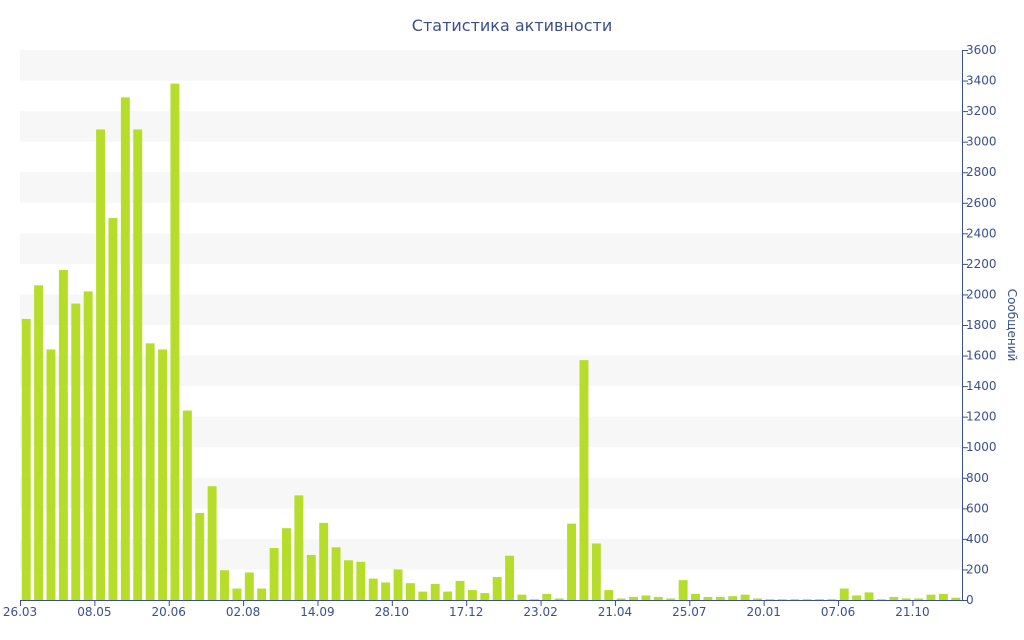 Image resolution: width=1024 pixels, height=640 pixels. I want to click on y-tick-label: 1800, so click(981, 325).